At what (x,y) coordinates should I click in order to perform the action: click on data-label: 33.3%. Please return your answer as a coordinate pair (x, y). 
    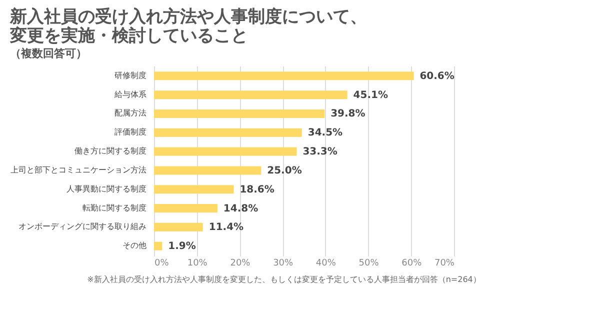
    Looking at the image, I should click on (320, 152).